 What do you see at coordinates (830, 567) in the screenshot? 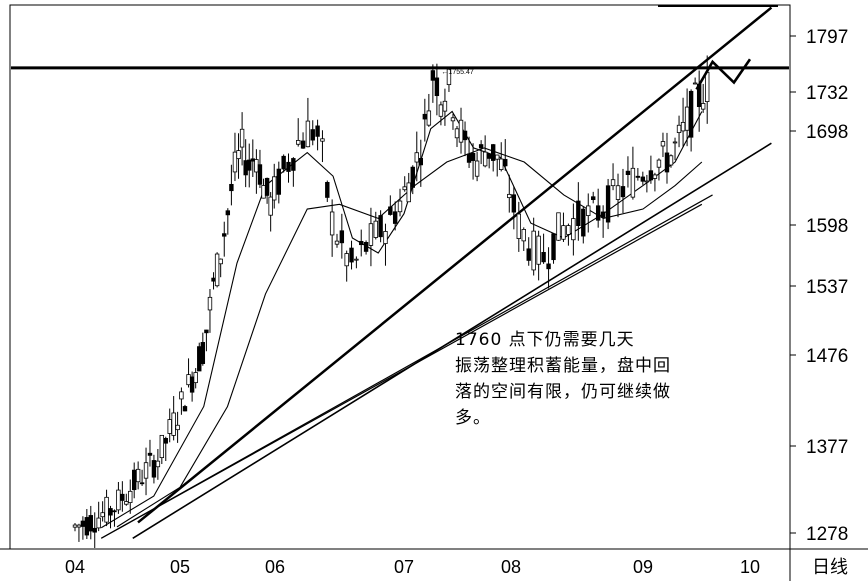
I see `axis-label: 日线` at bounding box center [830, 567].